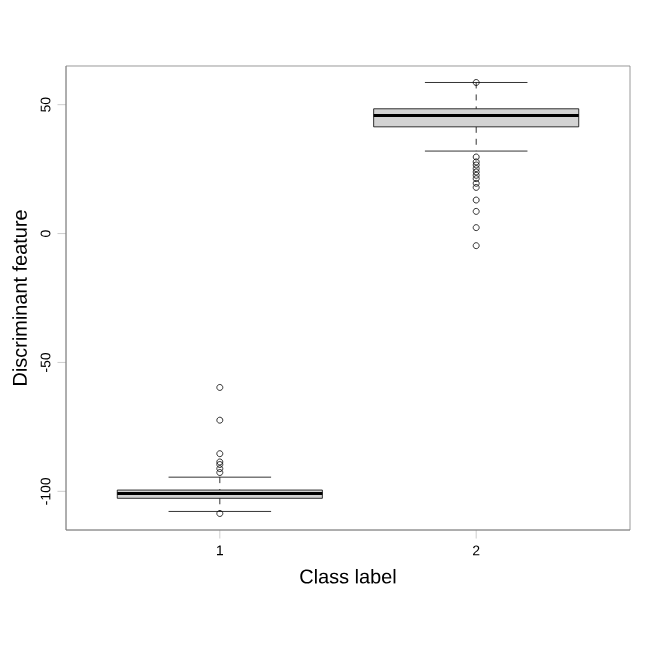 This screenshot has width=664, height=664. I want to click on y-axis-title: Discriminant feature, so click(19, 297).